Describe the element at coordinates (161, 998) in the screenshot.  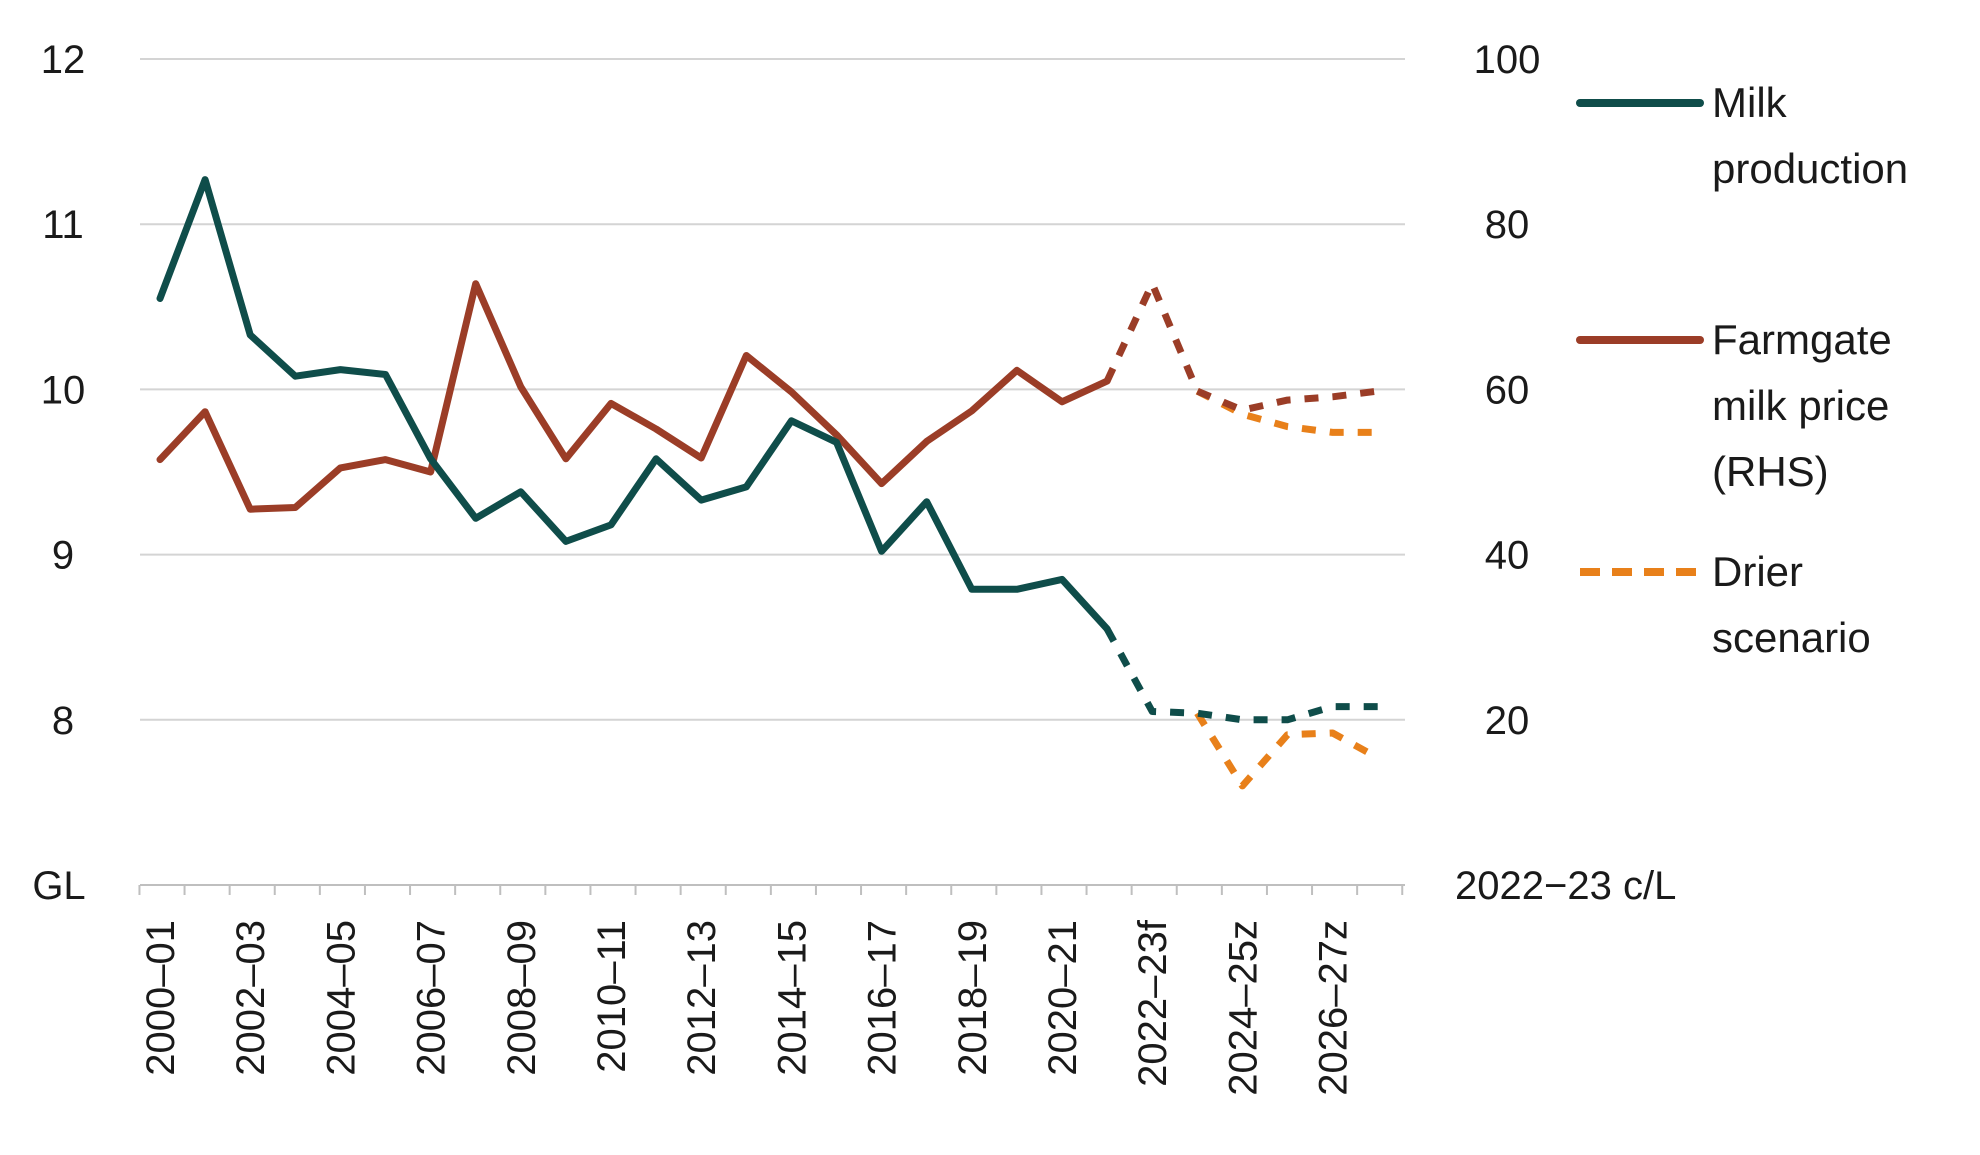
I see `x-tick-label: 2000–01` at that location.